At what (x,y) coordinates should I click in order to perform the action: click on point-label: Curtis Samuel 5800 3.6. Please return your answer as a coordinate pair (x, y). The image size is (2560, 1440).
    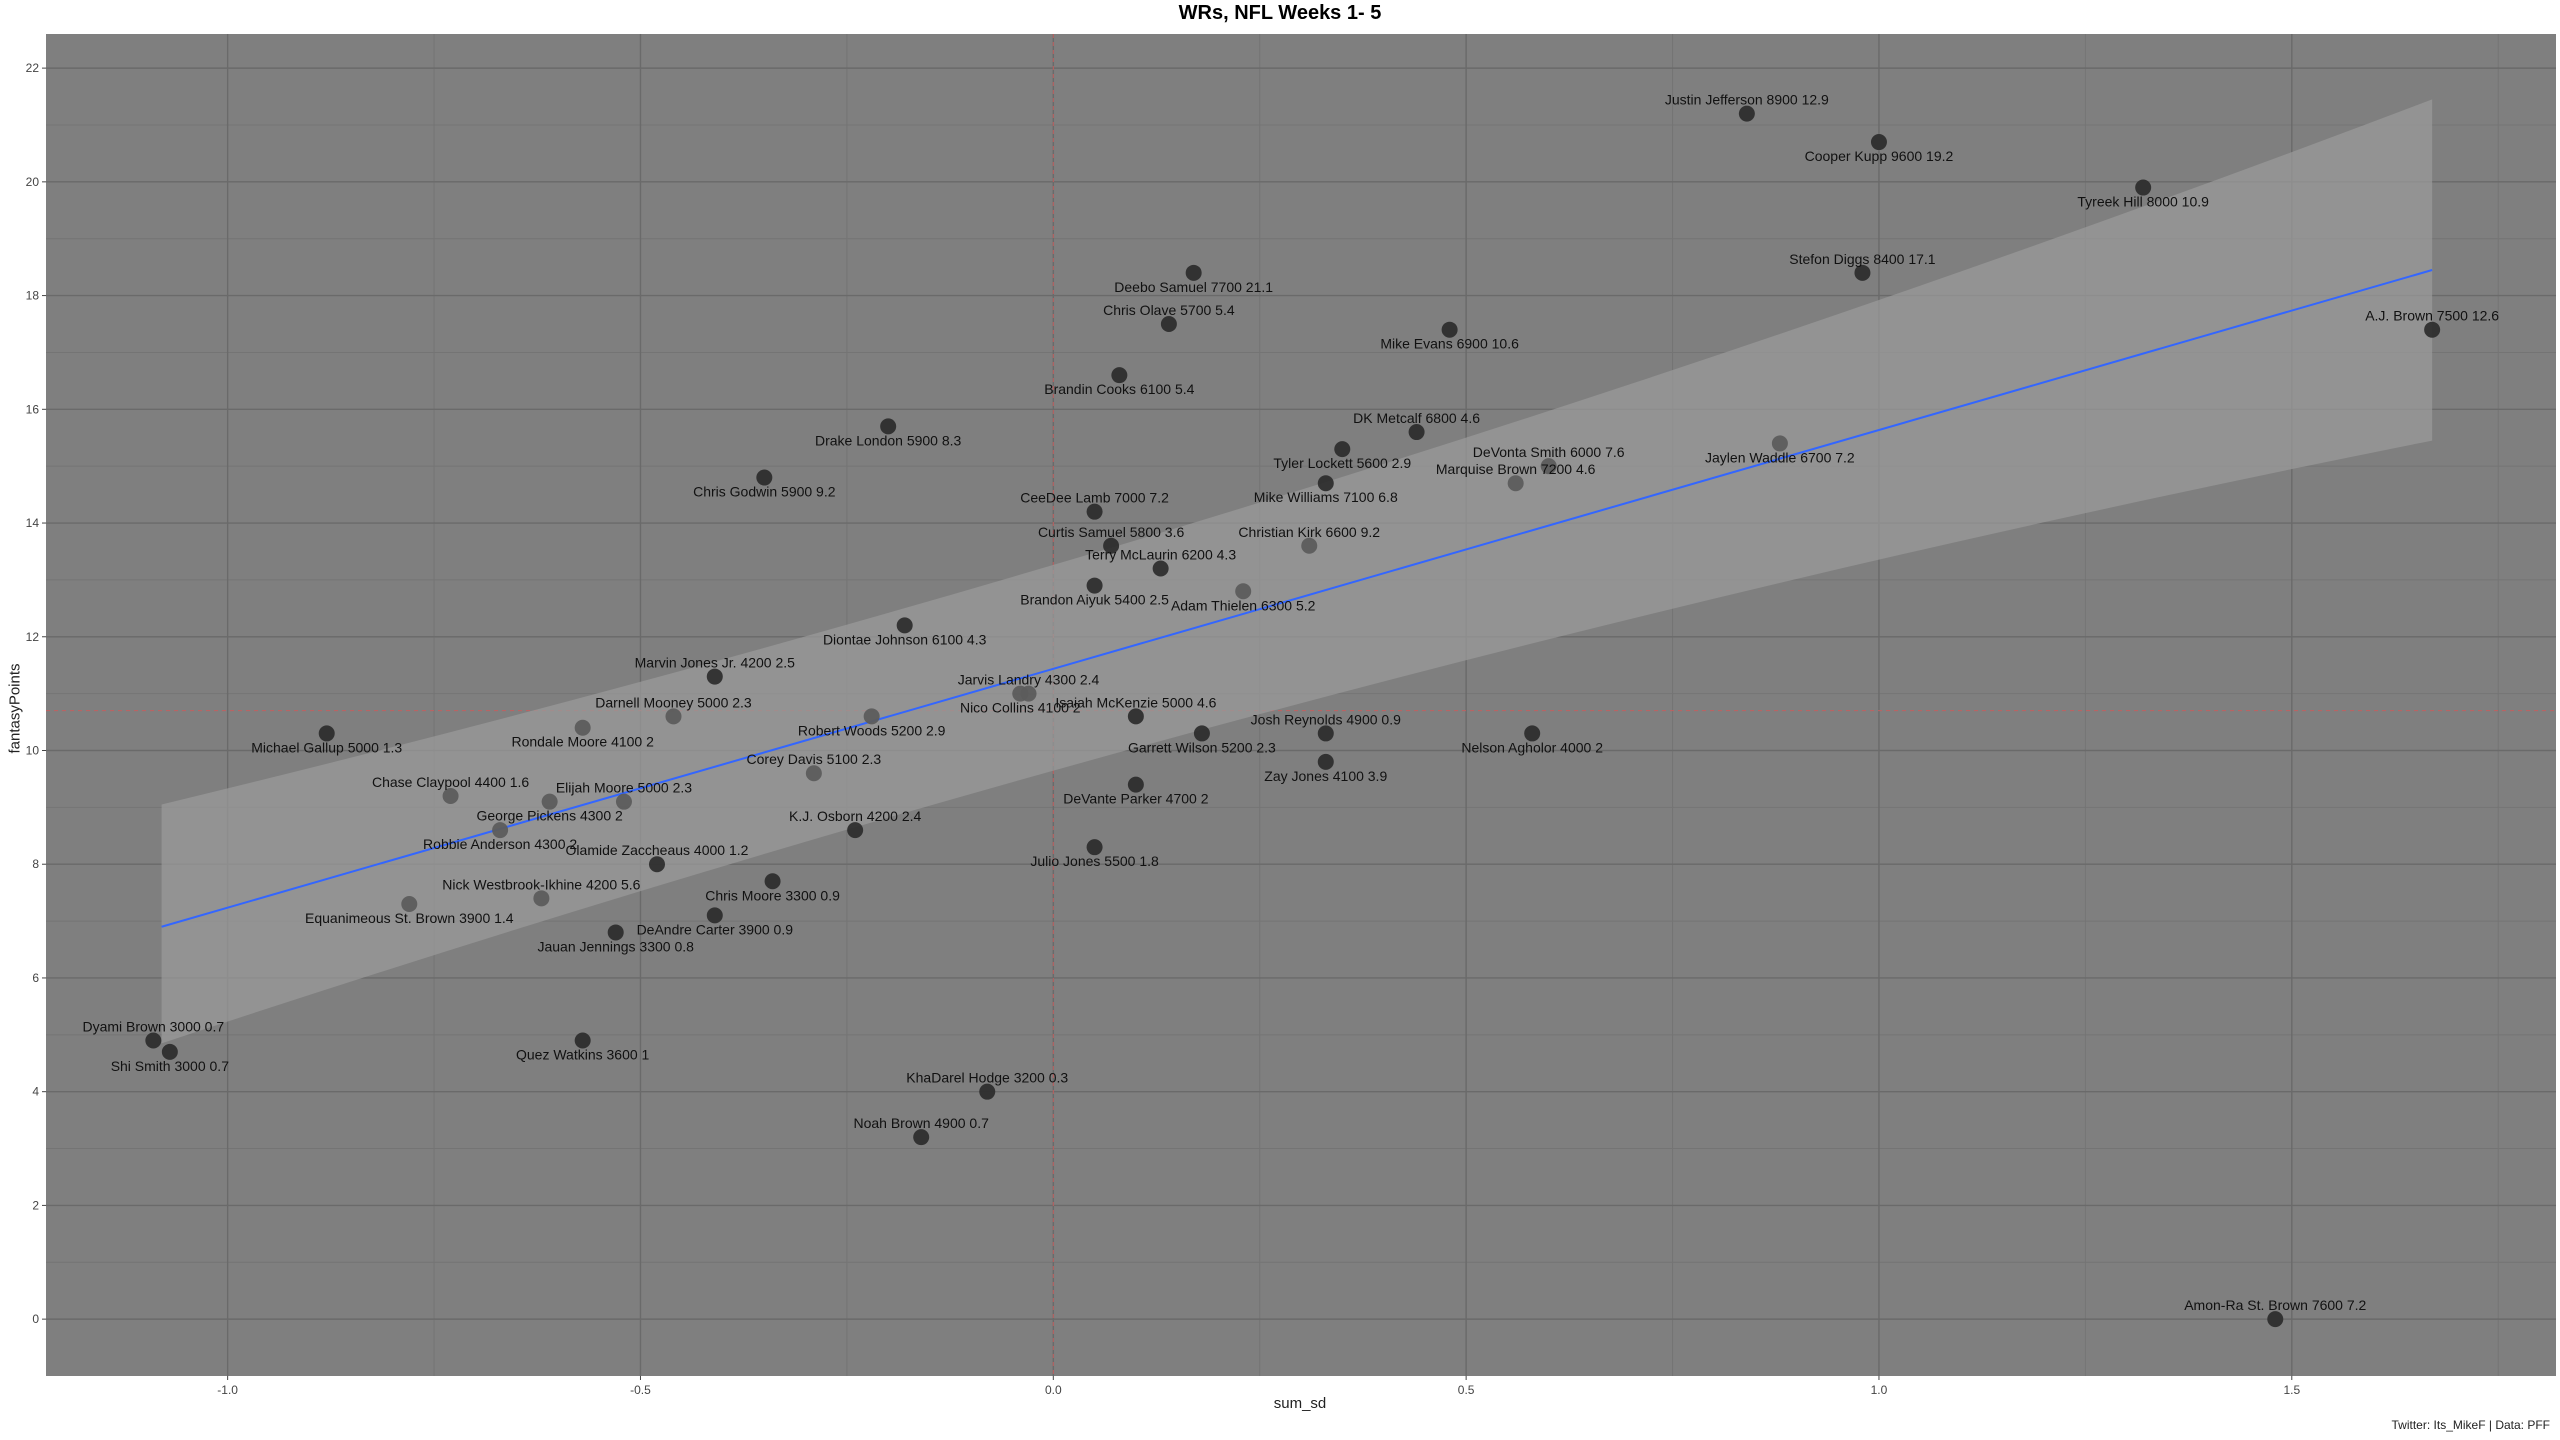
    Looking at the image, I should click on (1111, 532).